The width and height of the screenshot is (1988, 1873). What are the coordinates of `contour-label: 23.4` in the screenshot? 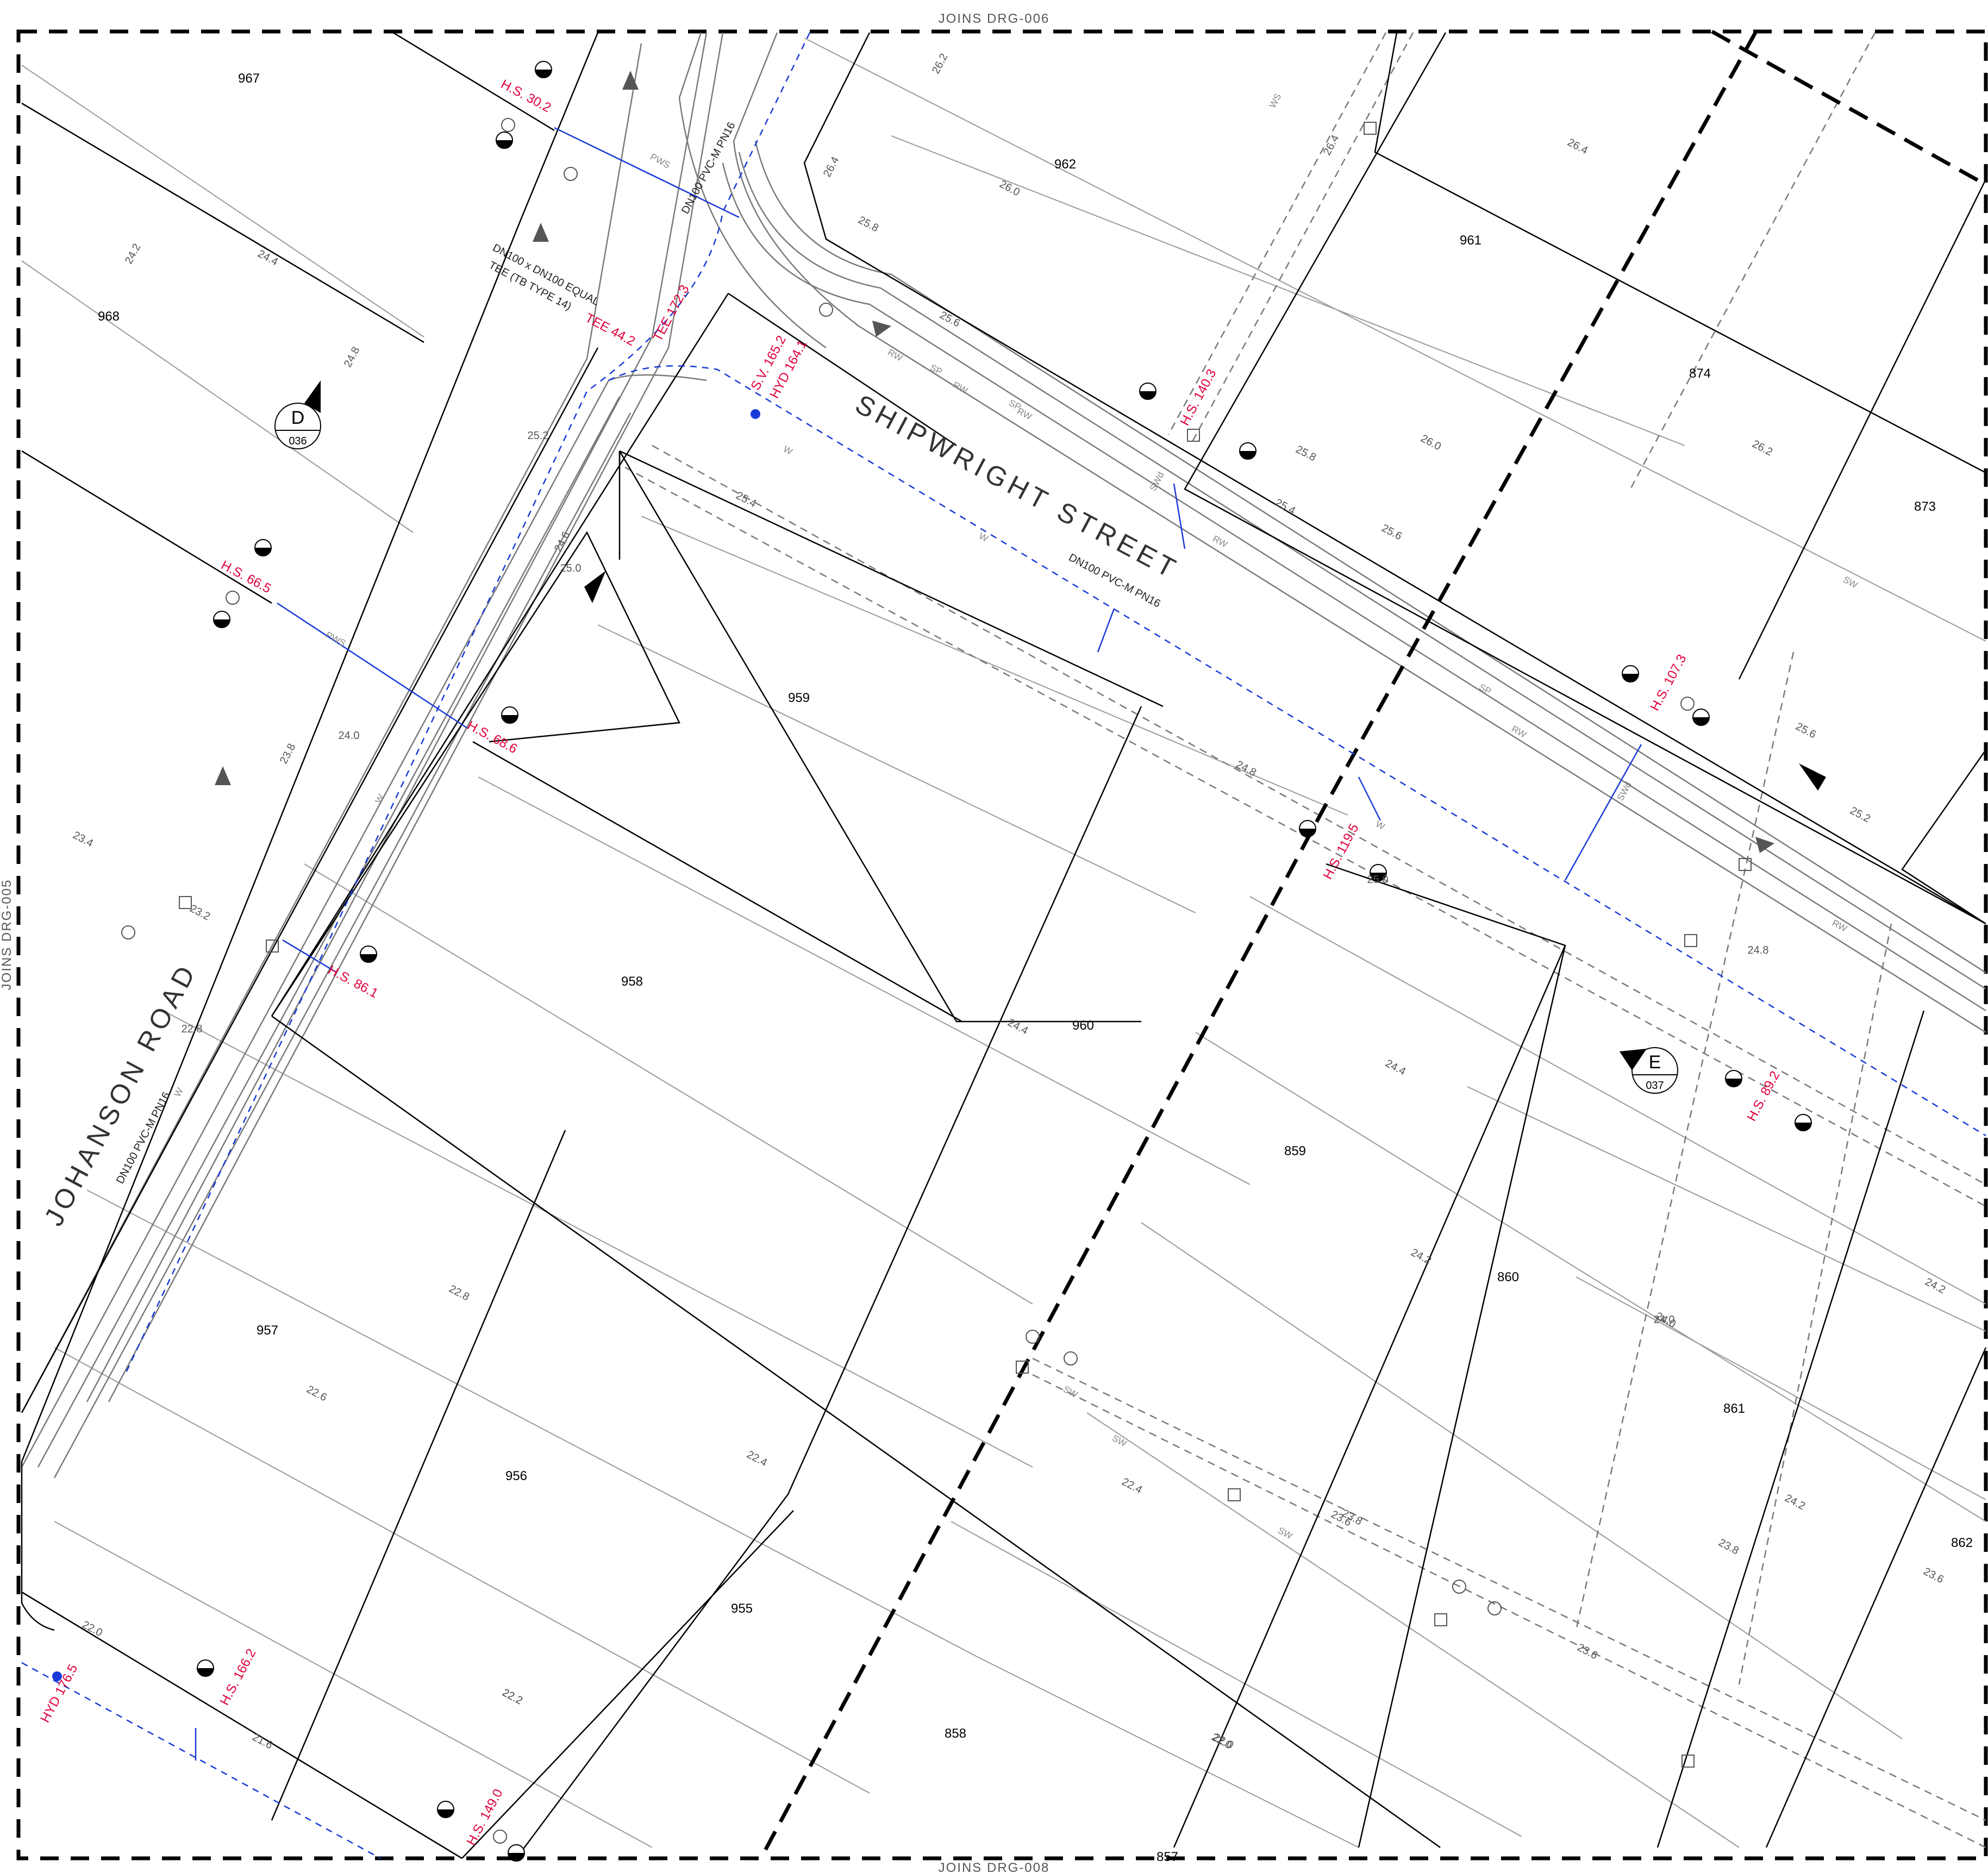 It's located at (83, 839).